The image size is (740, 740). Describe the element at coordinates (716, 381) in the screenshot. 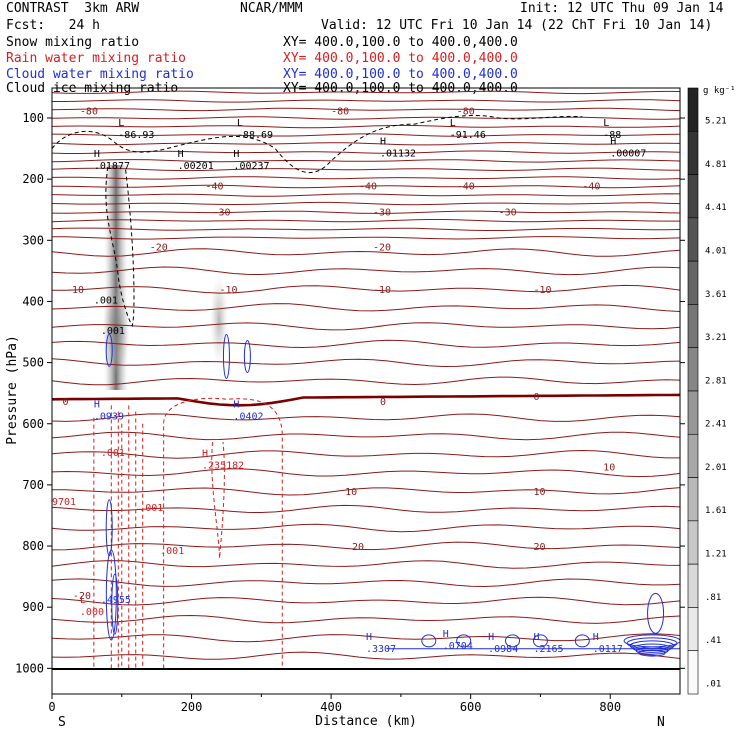

I see `colorbar-tick-label: 2.81` at that location.